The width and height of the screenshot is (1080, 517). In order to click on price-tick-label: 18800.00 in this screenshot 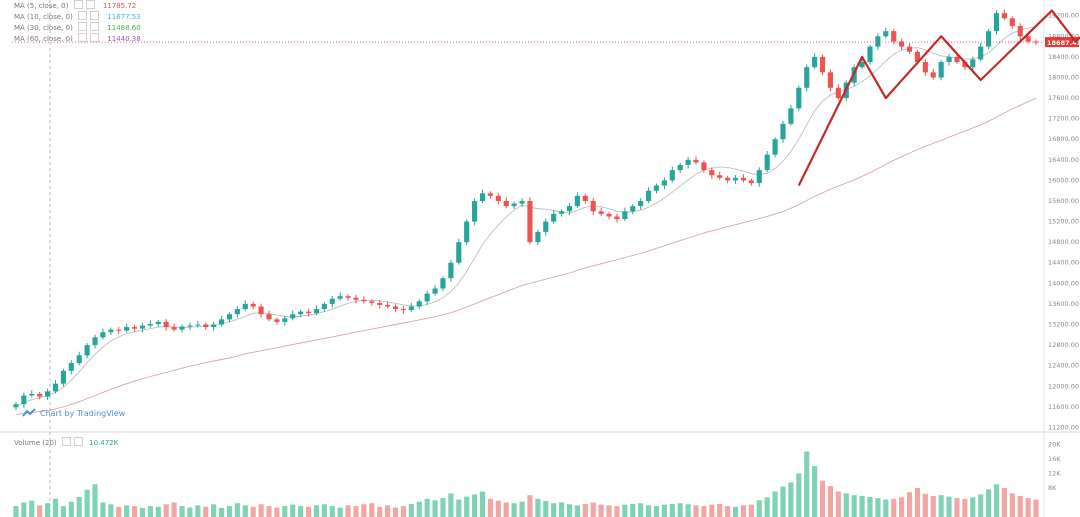, I will do `click(1063, 36)`.